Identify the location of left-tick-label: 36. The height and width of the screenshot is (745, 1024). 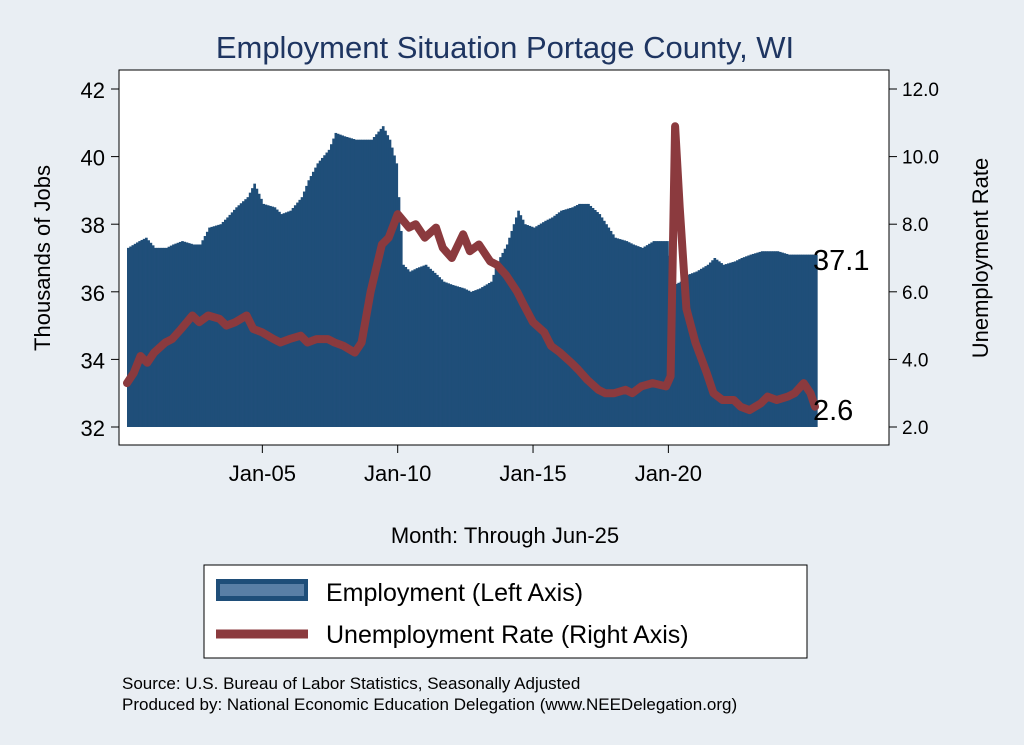
(93, 293).